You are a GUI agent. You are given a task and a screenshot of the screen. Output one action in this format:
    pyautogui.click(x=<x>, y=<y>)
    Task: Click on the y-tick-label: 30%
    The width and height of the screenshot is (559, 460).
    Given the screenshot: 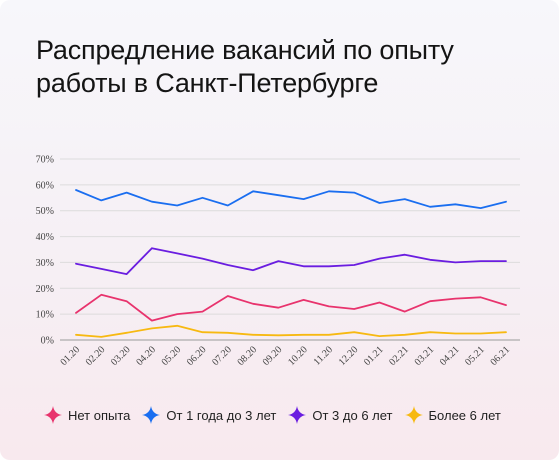 What is the action you would take?
    pyautogui.click(x=45, y=263)
    